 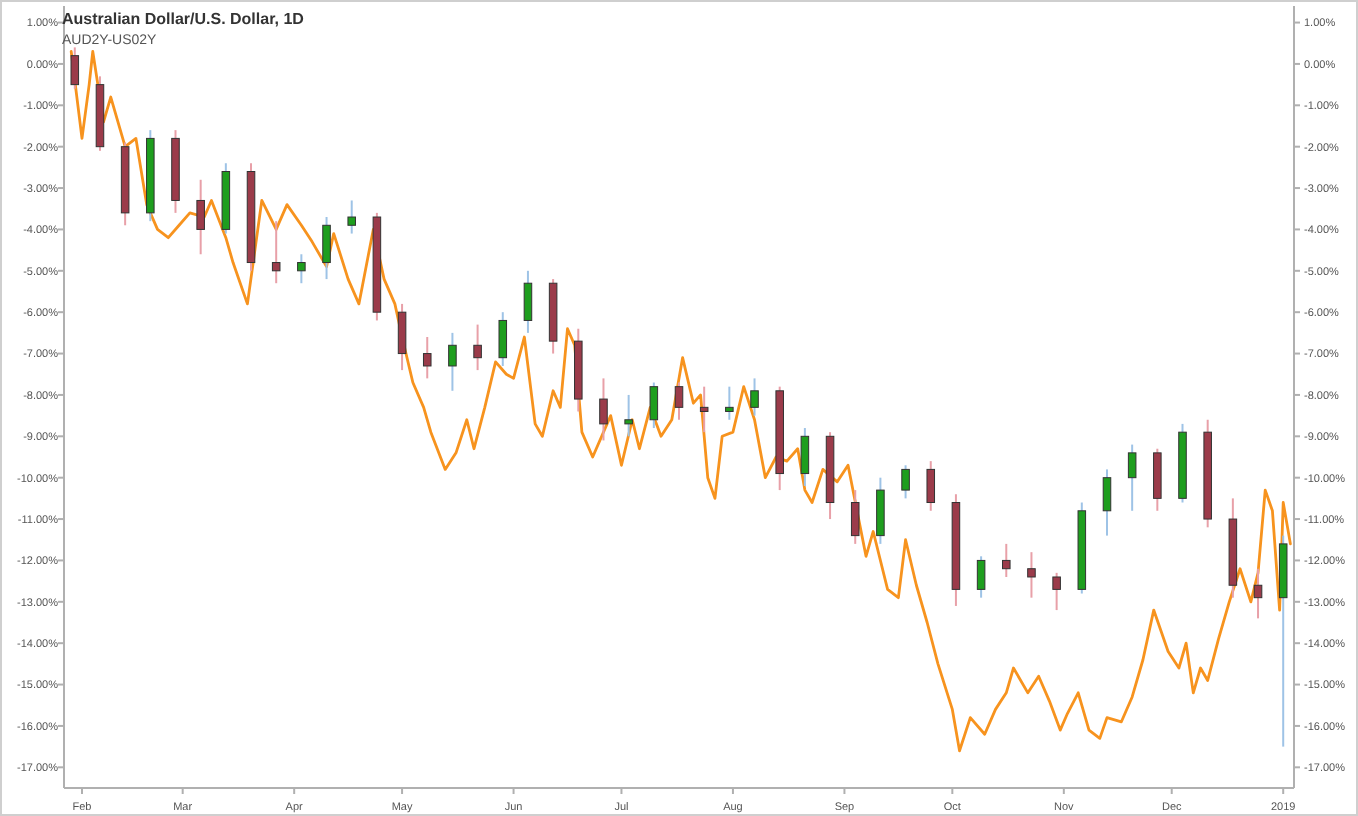 What do you see at coordinates (183, 19) in the screenshot?
I see `chart-title: Australian Dollar/U.S. Dollar, 1D` at bounding box center [183, 19].